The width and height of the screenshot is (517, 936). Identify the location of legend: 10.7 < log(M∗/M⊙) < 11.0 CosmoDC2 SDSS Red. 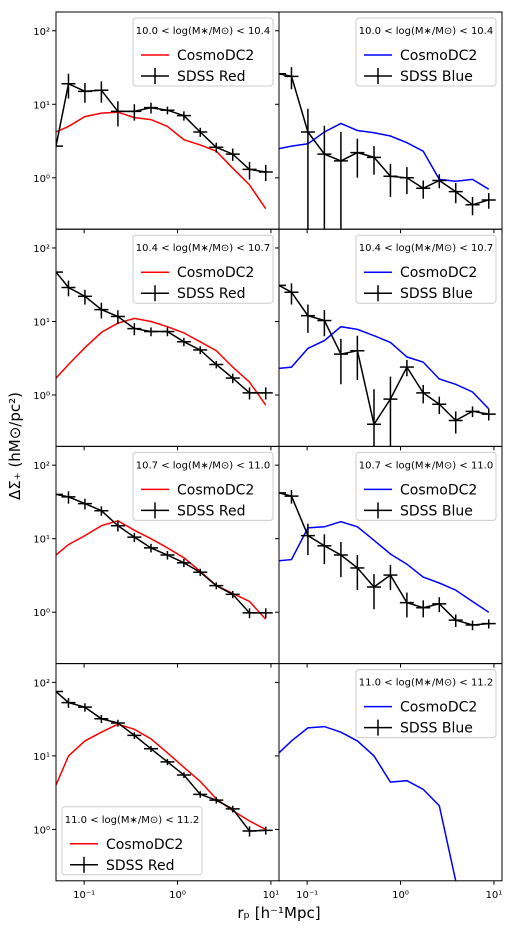
(203, 486).